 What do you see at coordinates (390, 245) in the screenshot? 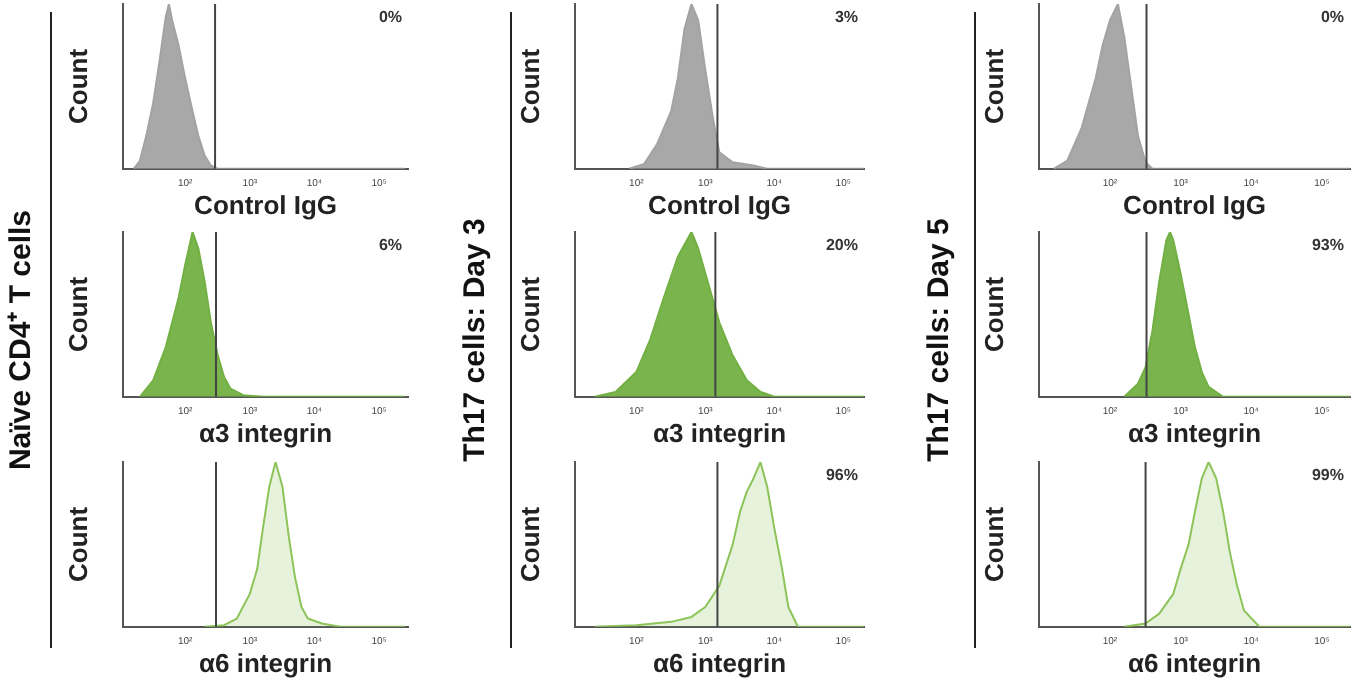
I see `annotation: 6%` at bounding box center [390, 245].